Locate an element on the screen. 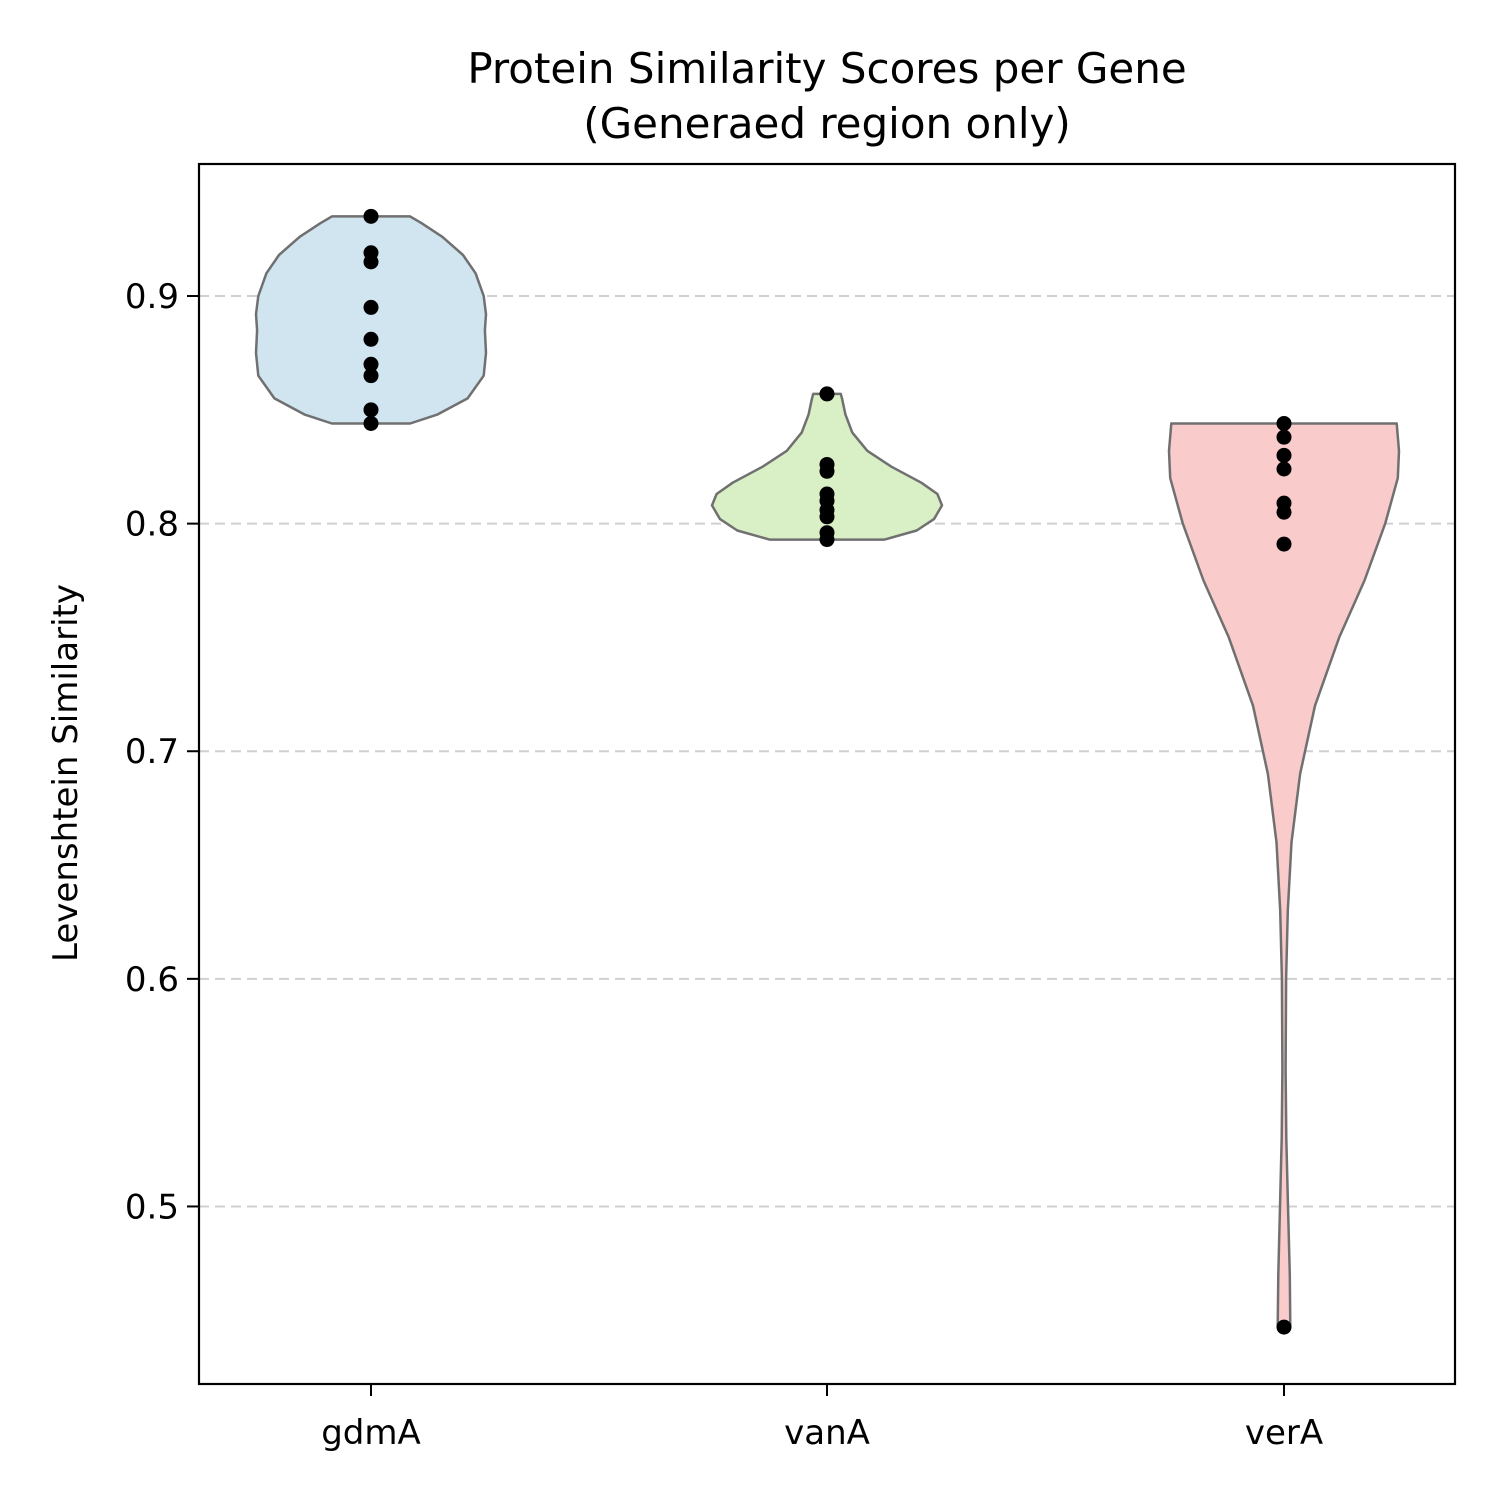 This screenshot has width=1500, height=1500. violin-verA is located at coordinates (1284, 875).